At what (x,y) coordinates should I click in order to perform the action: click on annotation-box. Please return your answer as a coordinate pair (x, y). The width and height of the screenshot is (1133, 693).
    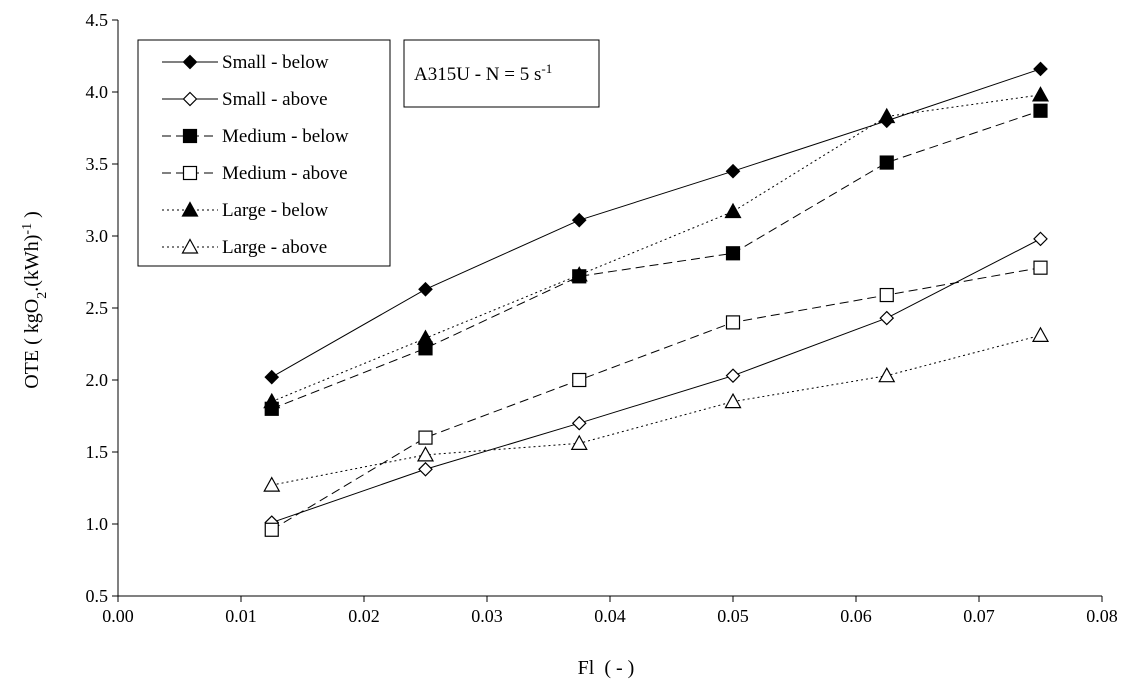
    Looking at the image, I should click on (501, 73).